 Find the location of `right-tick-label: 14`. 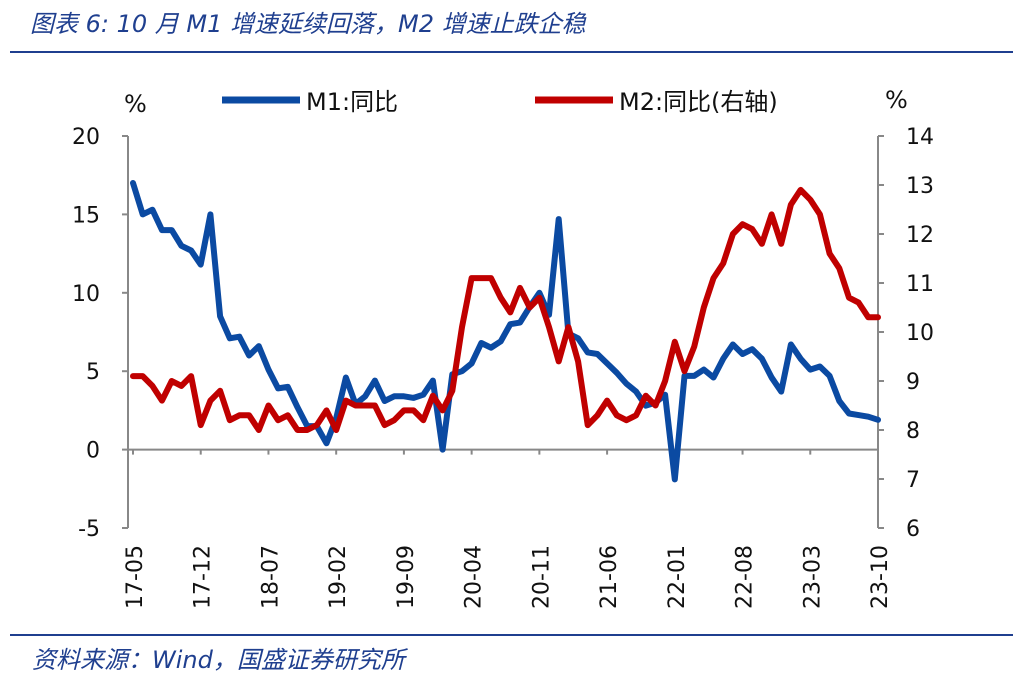

right-tick-label: 14 is located at coordinates (920, 137).